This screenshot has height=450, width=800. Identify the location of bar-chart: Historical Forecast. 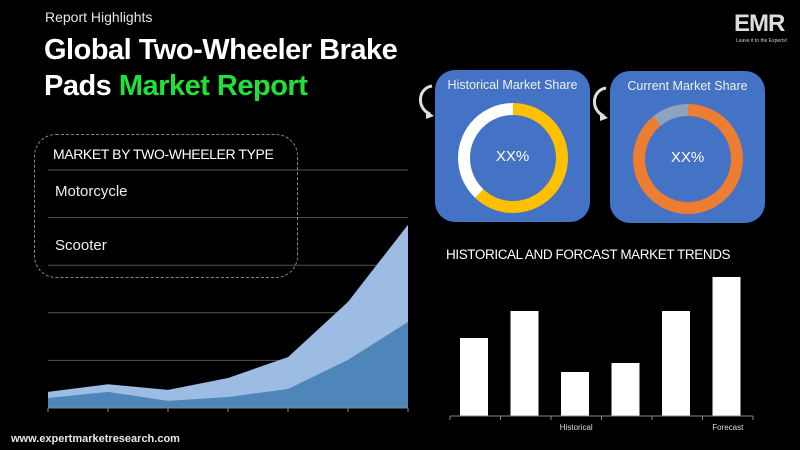
(601, 354).